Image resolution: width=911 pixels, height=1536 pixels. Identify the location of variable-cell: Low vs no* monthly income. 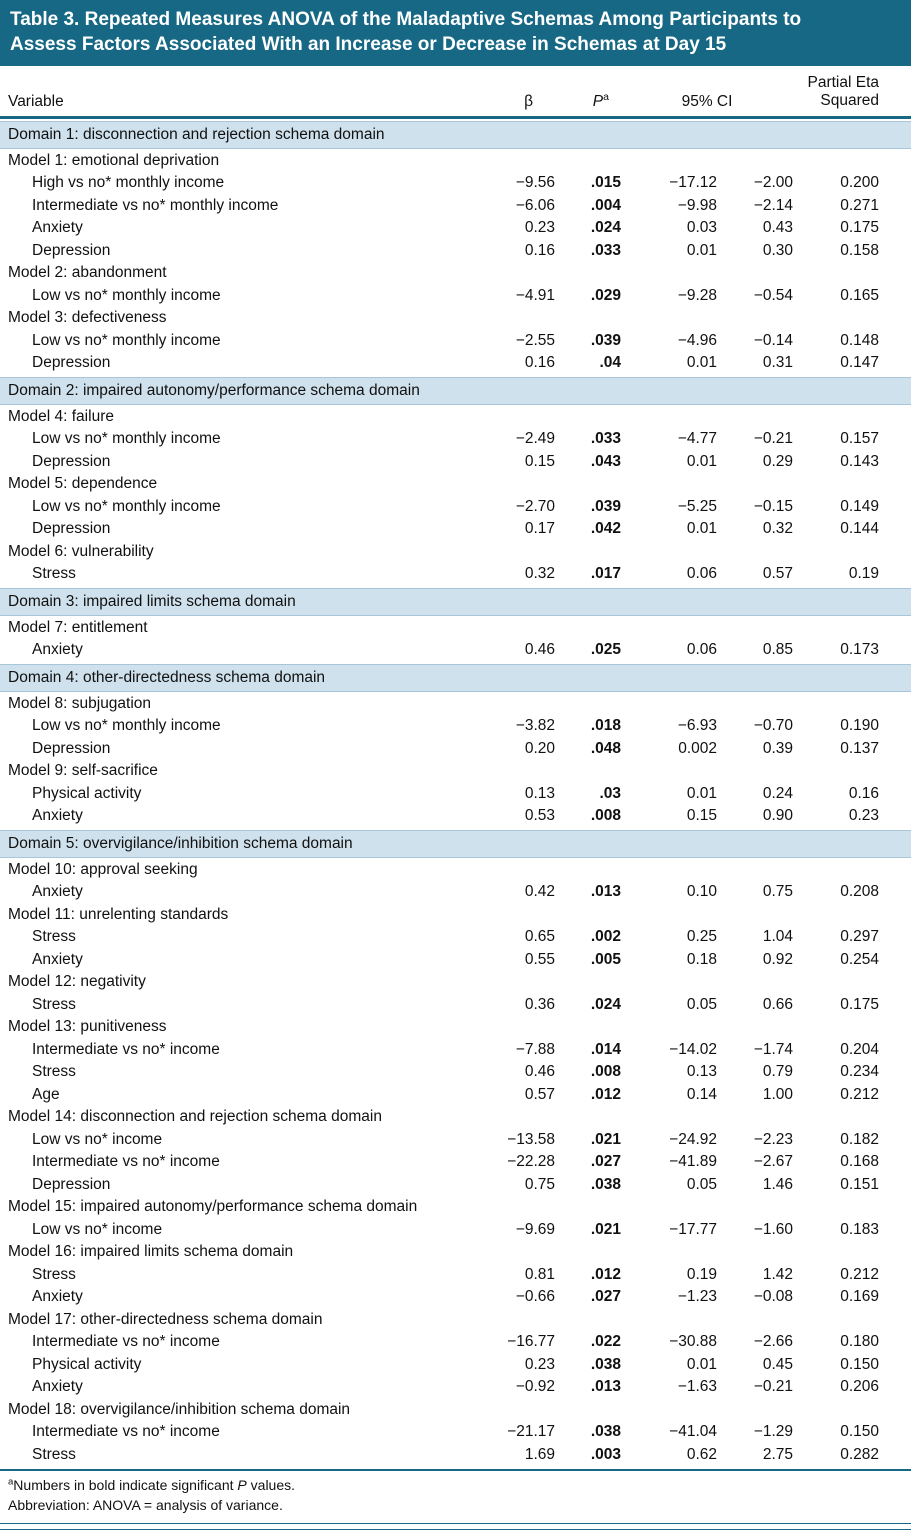
(126, 439).